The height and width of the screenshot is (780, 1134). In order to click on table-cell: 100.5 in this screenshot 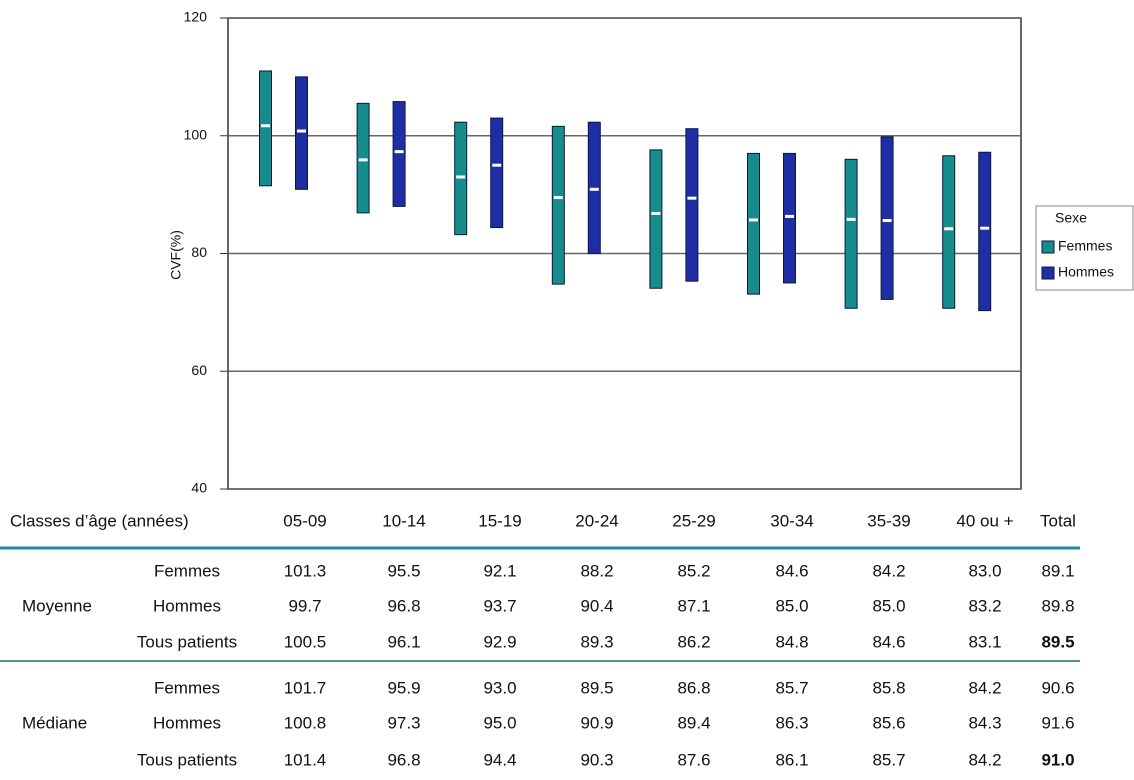, I will do `click(305, 641)`.